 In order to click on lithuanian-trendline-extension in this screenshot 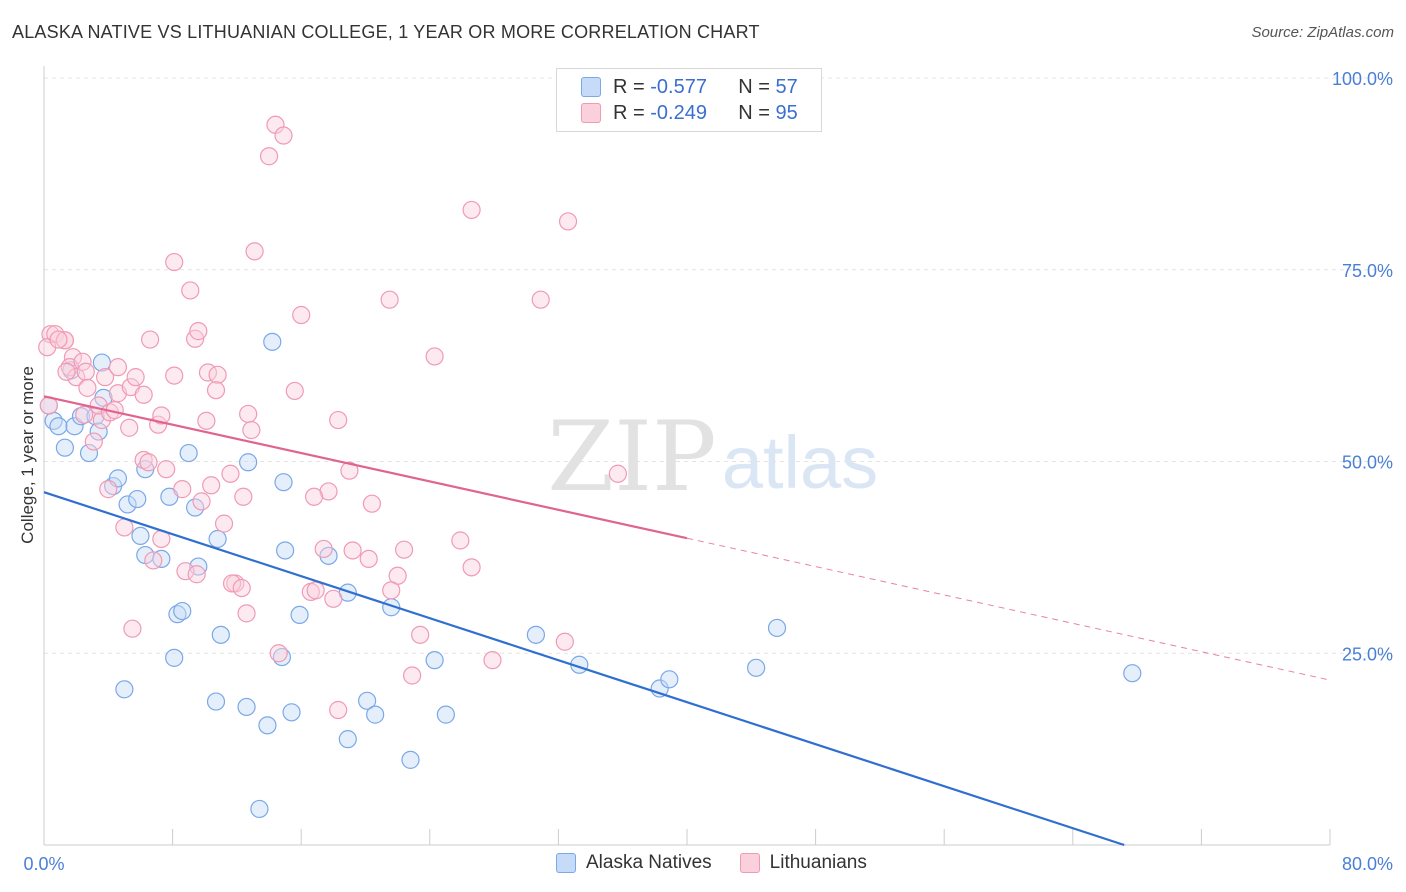, I will do `click(1008, 609)`.